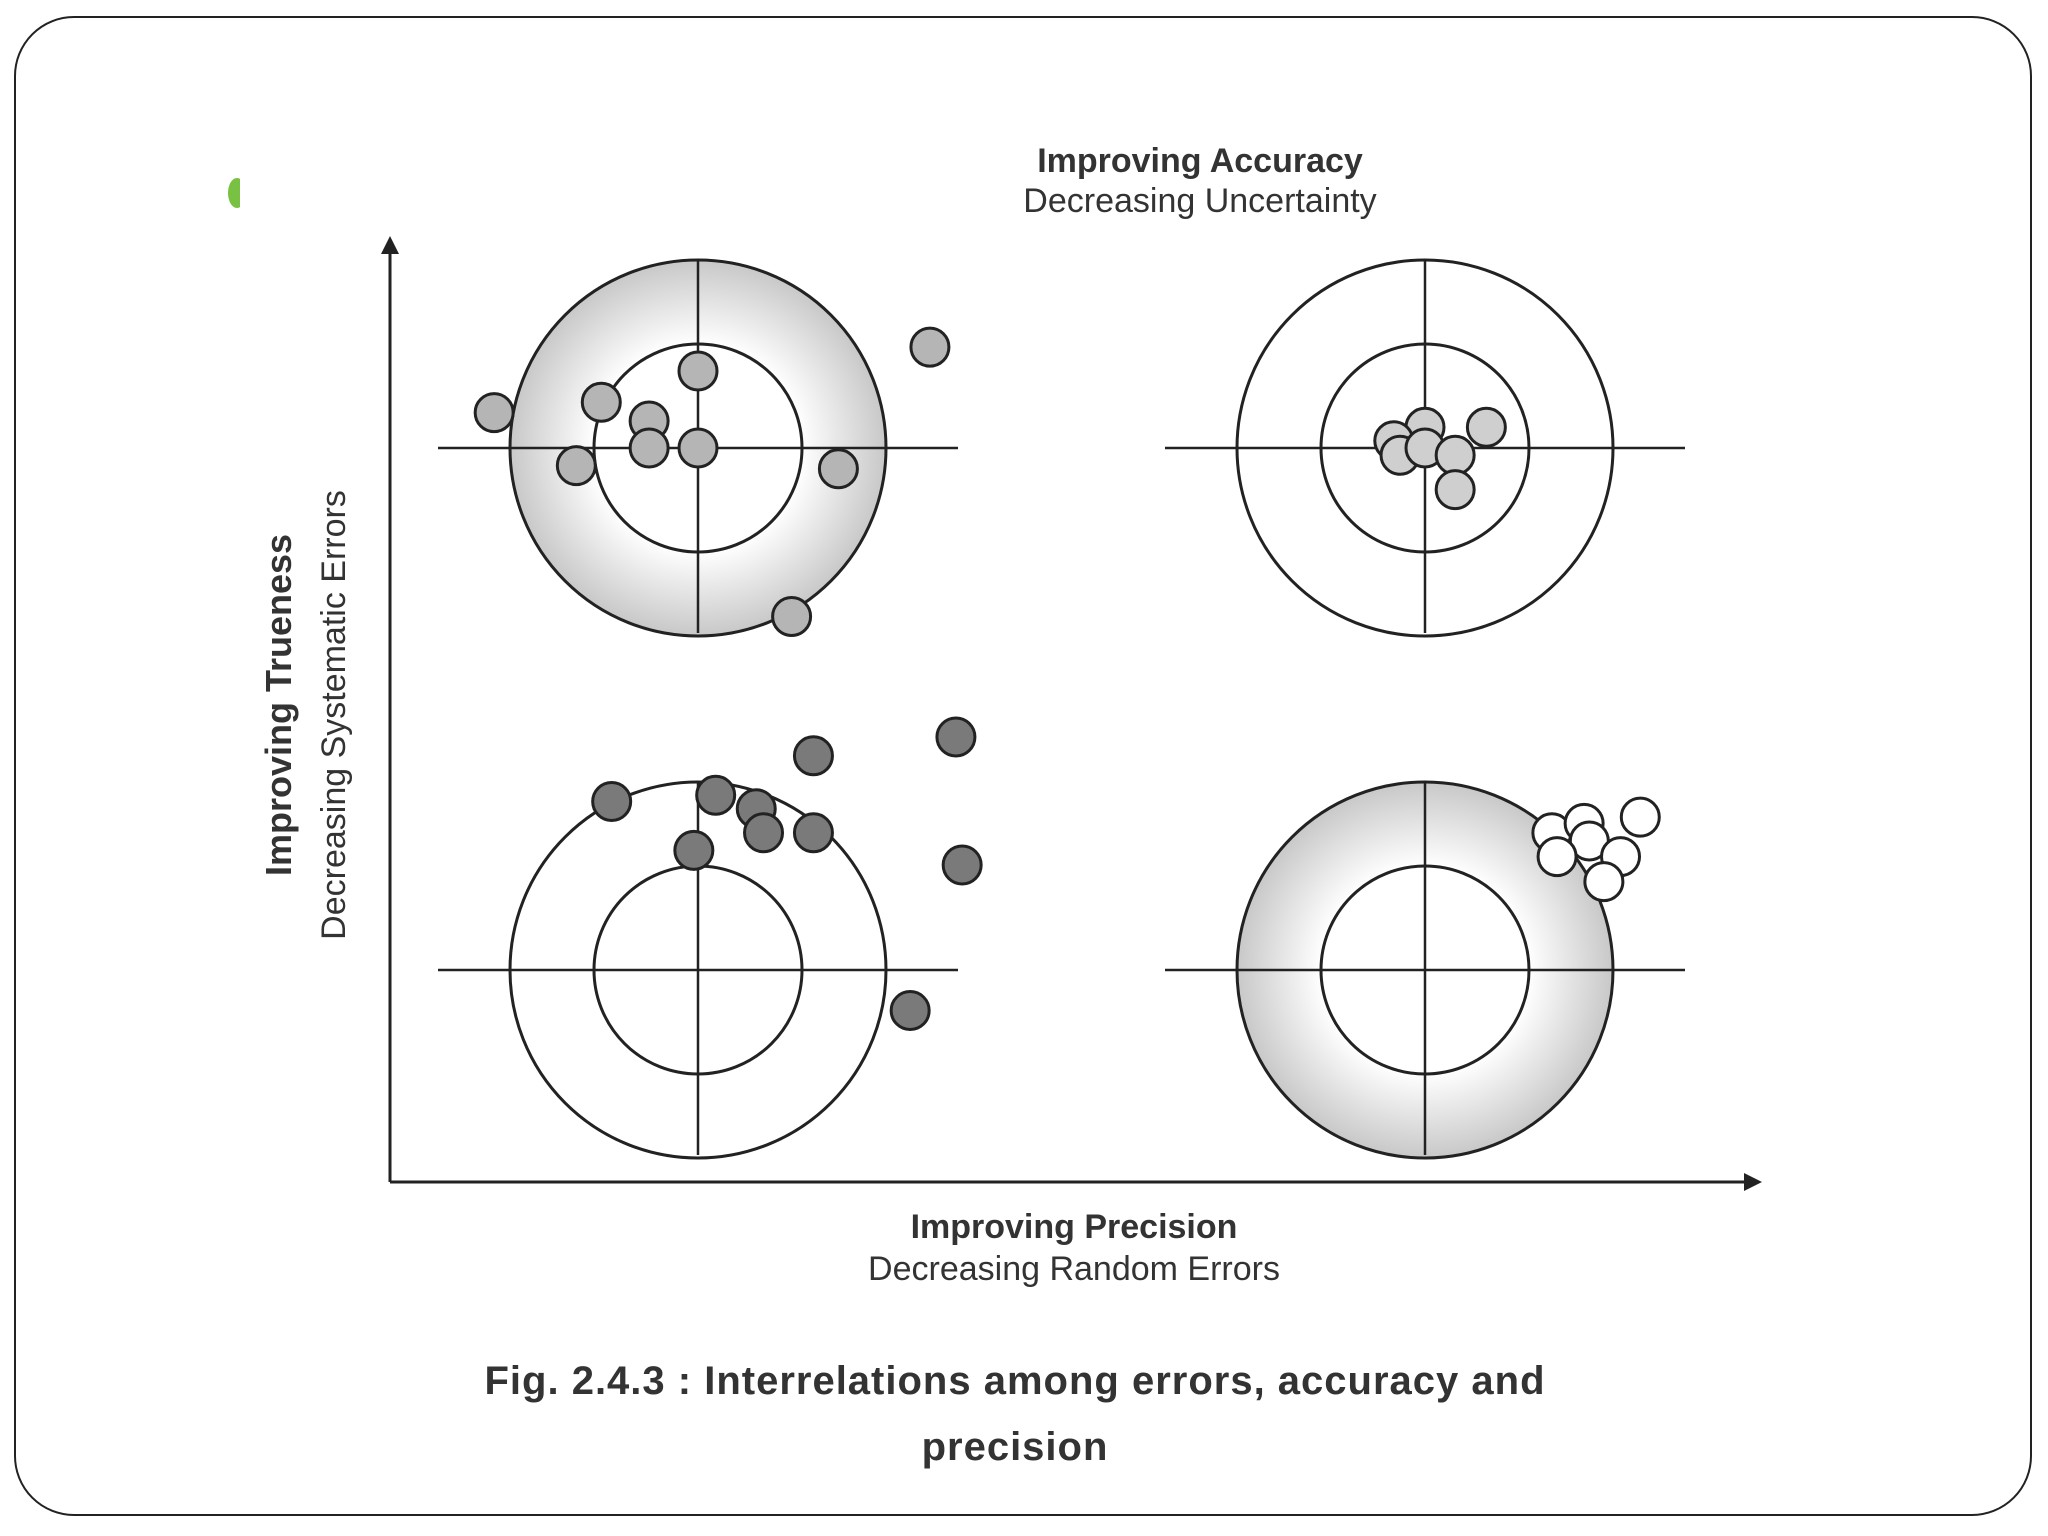 Image resolution: width=2048 pixels, height=1536 pixels. I want to click on target-bottom-left, so click(710, 938).